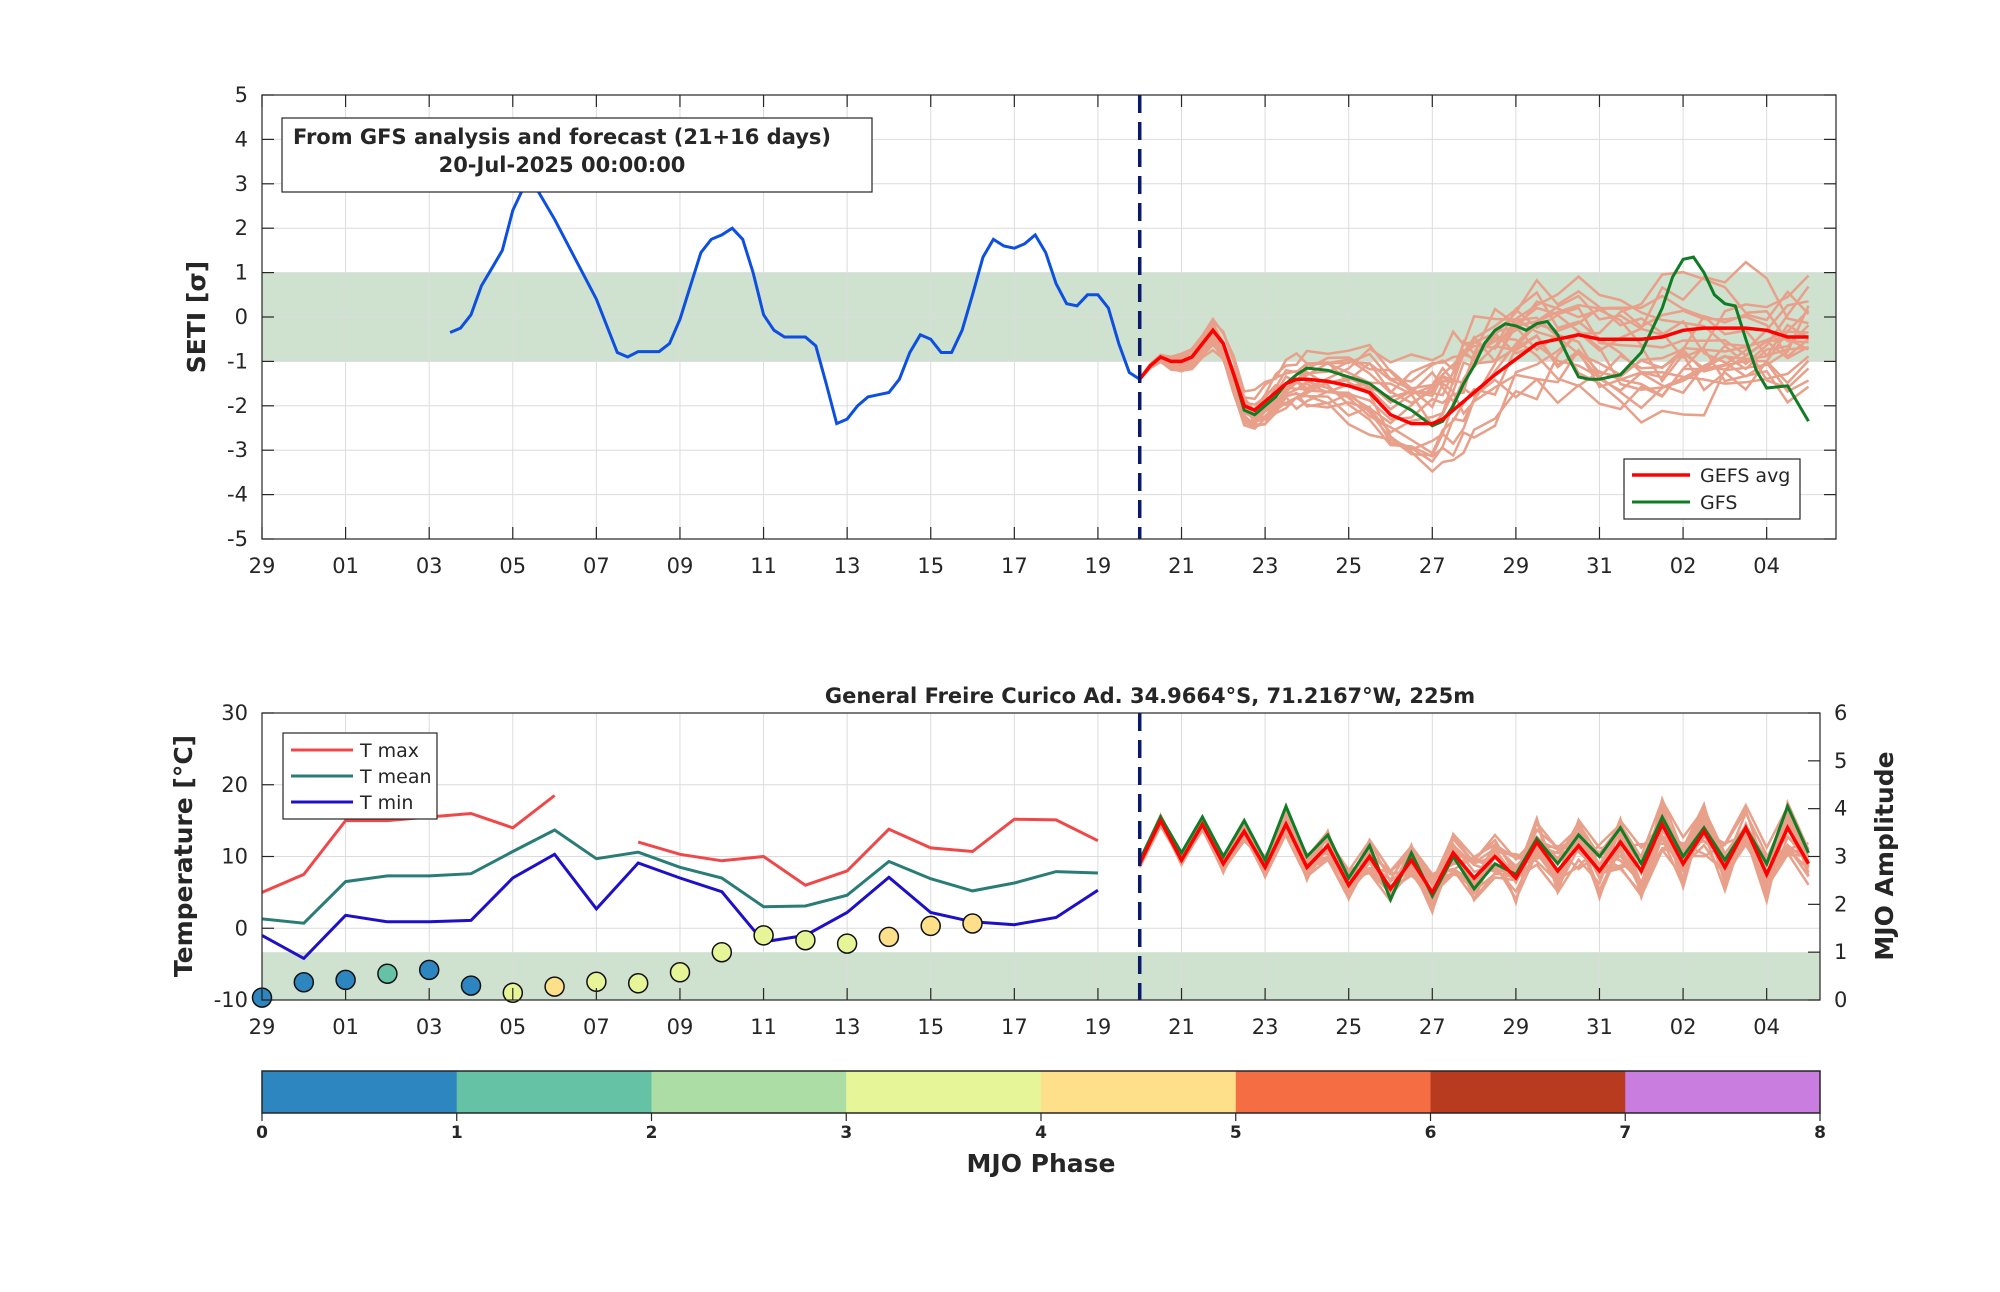 This screenshot has width=2000, height=1292. I want to click on seti-xtick-label: 21, so click(1181, 566).